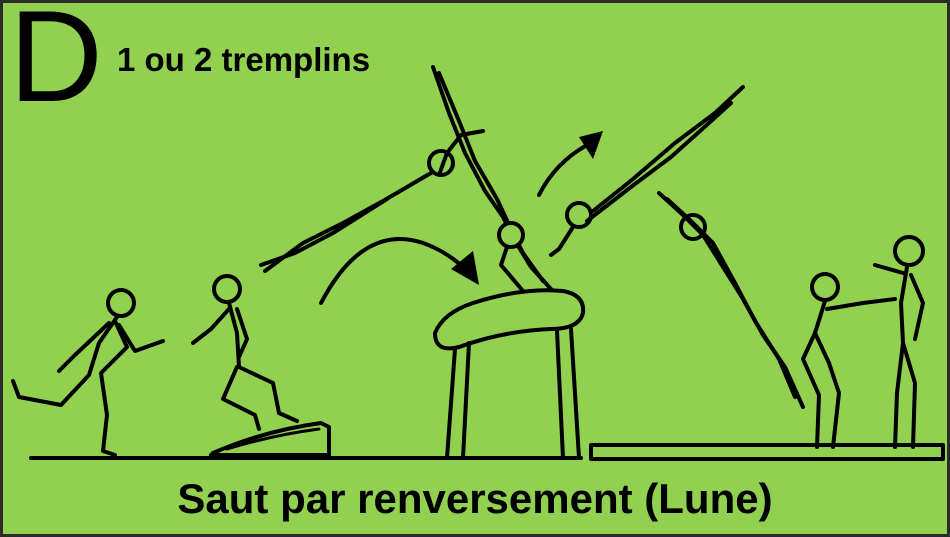 The width and height of the screenshot is (950, 537). Describe the element at coordinates (731, 300) in the screenshot. I see `gymnast-descent` at that location.